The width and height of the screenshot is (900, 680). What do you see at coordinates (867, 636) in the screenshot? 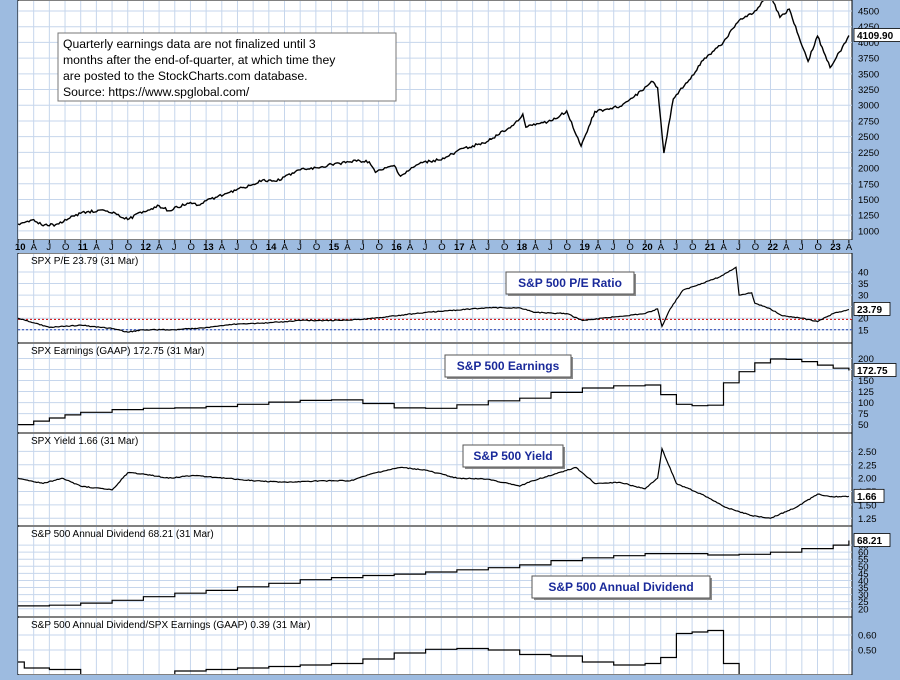
I see `y-tick-label-payout: 0.60` at bounding box center [867, 636].